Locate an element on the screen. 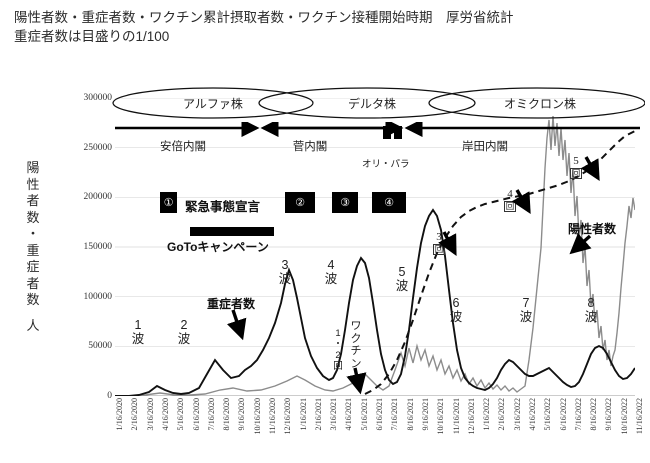 This screenshot has height=463, width=650. x-tick: 2/16/2022 is located at coordinates (502, 414).